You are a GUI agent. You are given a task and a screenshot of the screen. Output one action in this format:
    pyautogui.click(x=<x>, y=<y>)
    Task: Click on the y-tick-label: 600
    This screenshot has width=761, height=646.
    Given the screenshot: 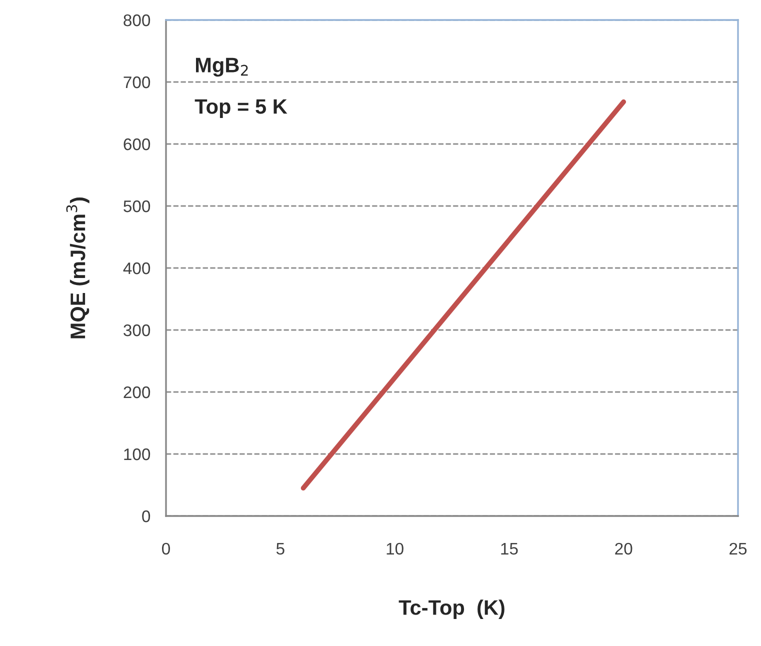 What is the action you would take?
    pyautogui.click(x=137, y=144)
    